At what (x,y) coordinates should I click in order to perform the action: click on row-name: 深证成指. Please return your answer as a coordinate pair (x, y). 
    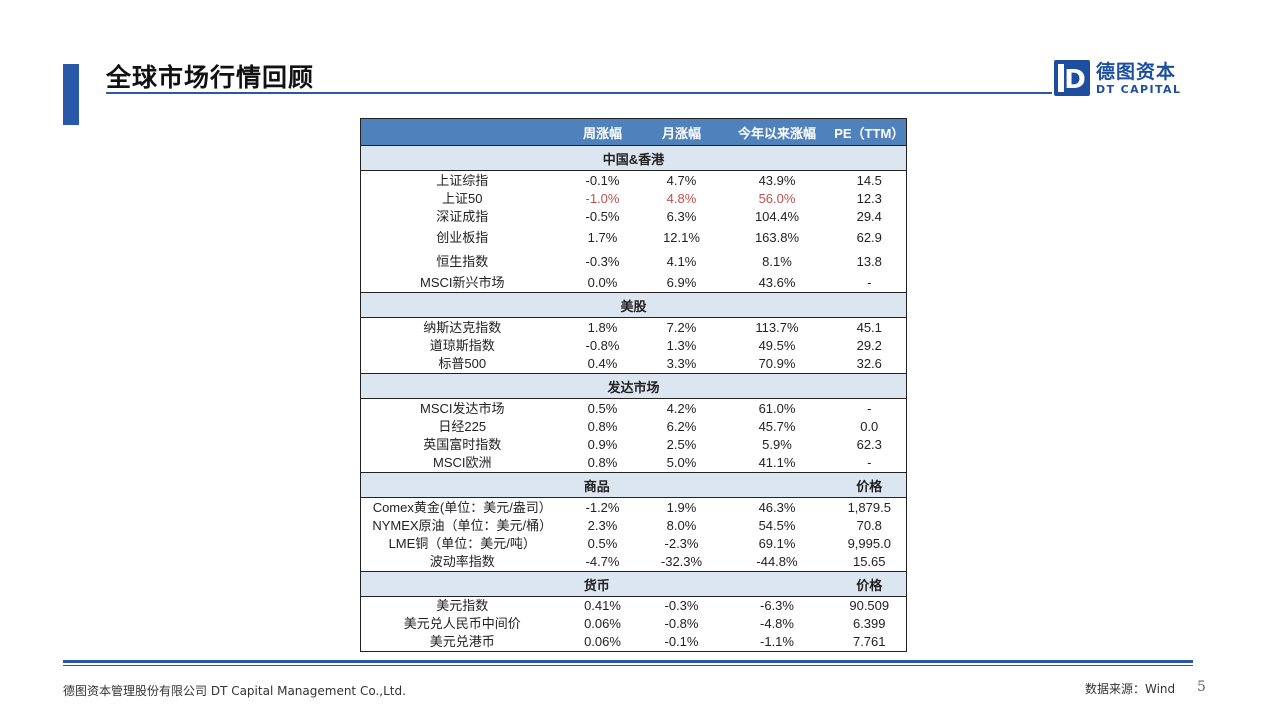
    Looking at the image, I should click on (462, 216).